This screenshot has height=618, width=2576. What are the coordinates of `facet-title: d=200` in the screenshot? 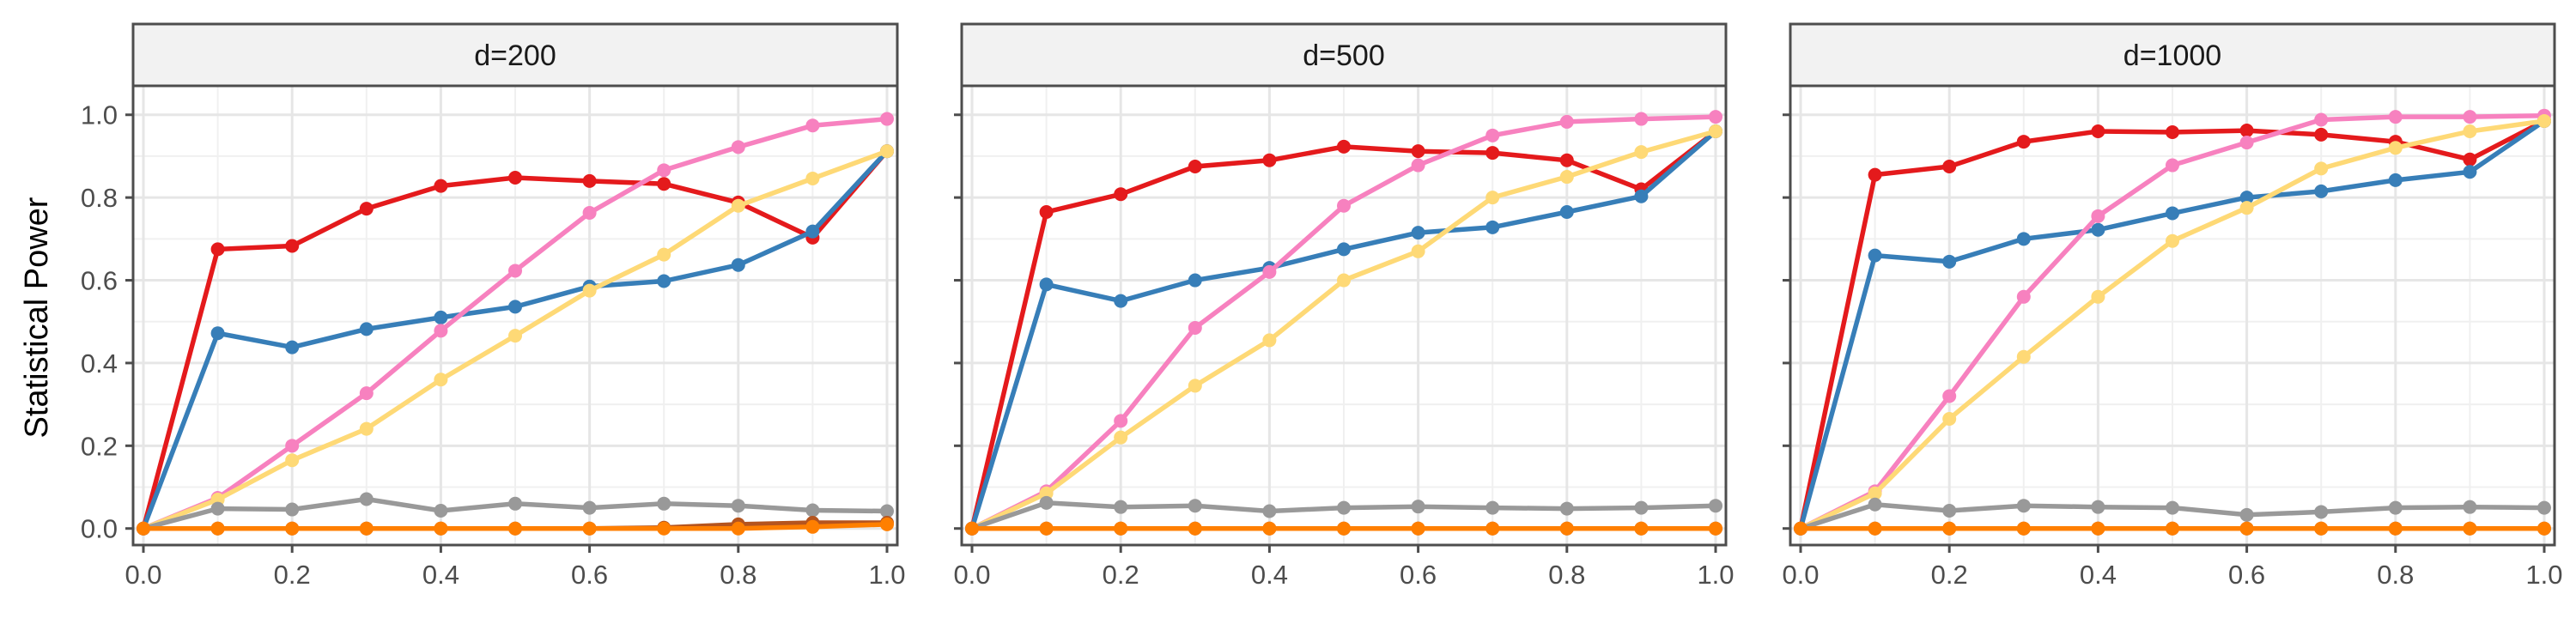 It's located at (515, 55).